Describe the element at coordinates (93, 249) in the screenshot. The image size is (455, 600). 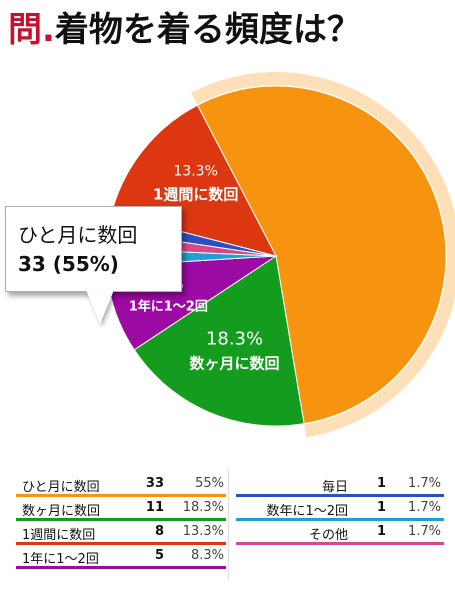
I see `tooltip-callout: ひと月に数回 33 (55%)` at that location.